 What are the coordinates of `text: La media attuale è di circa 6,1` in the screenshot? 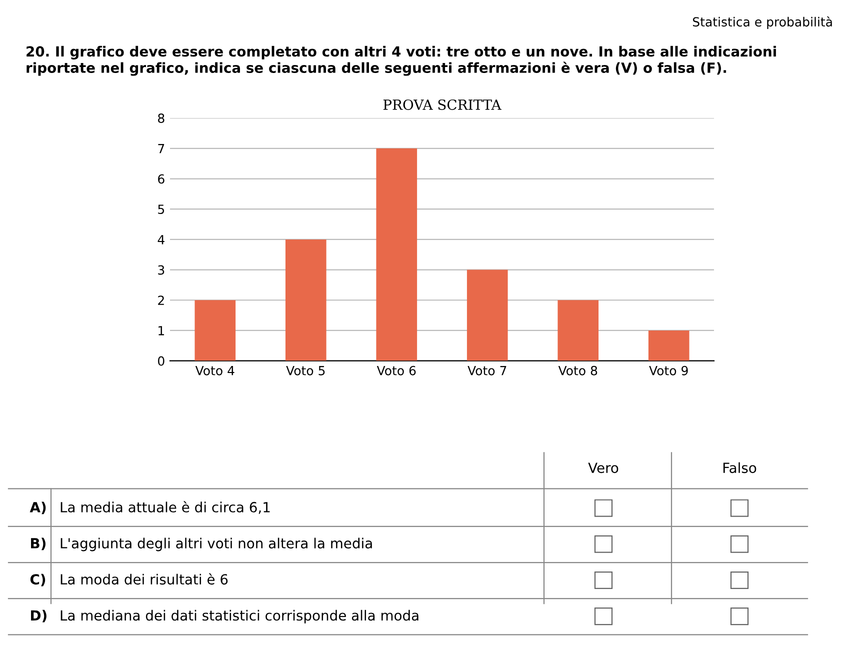 It's located at (165, 507).